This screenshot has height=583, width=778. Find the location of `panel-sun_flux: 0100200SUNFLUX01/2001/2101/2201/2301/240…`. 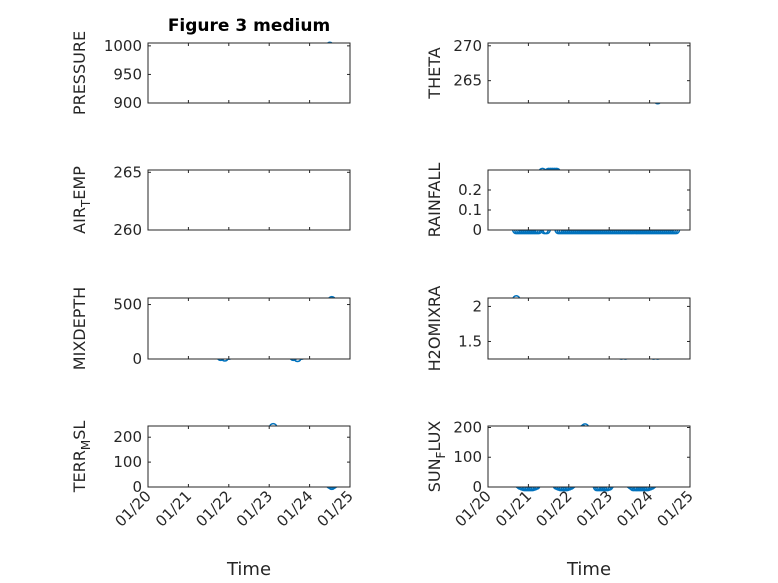

panel-sun_flux: 0100200SUNFLUX01/2001/2101/2201/2301/240… is located at coordinates (561, 499).